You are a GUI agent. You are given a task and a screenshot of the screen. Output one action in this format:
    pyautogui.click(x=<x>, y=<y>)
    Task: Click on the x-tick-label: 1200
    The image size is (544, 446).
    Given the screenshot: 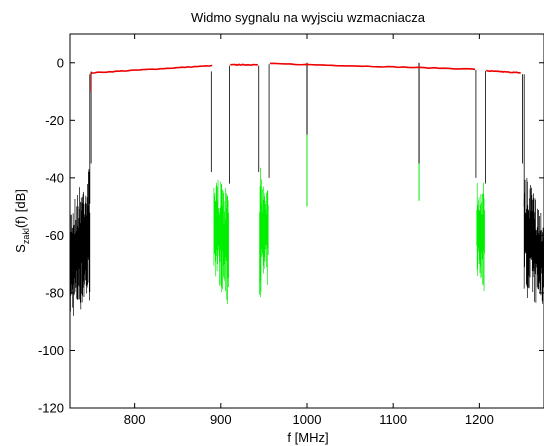 What is the action you would take?
    pyautogui.click(x=479, y=419)
    